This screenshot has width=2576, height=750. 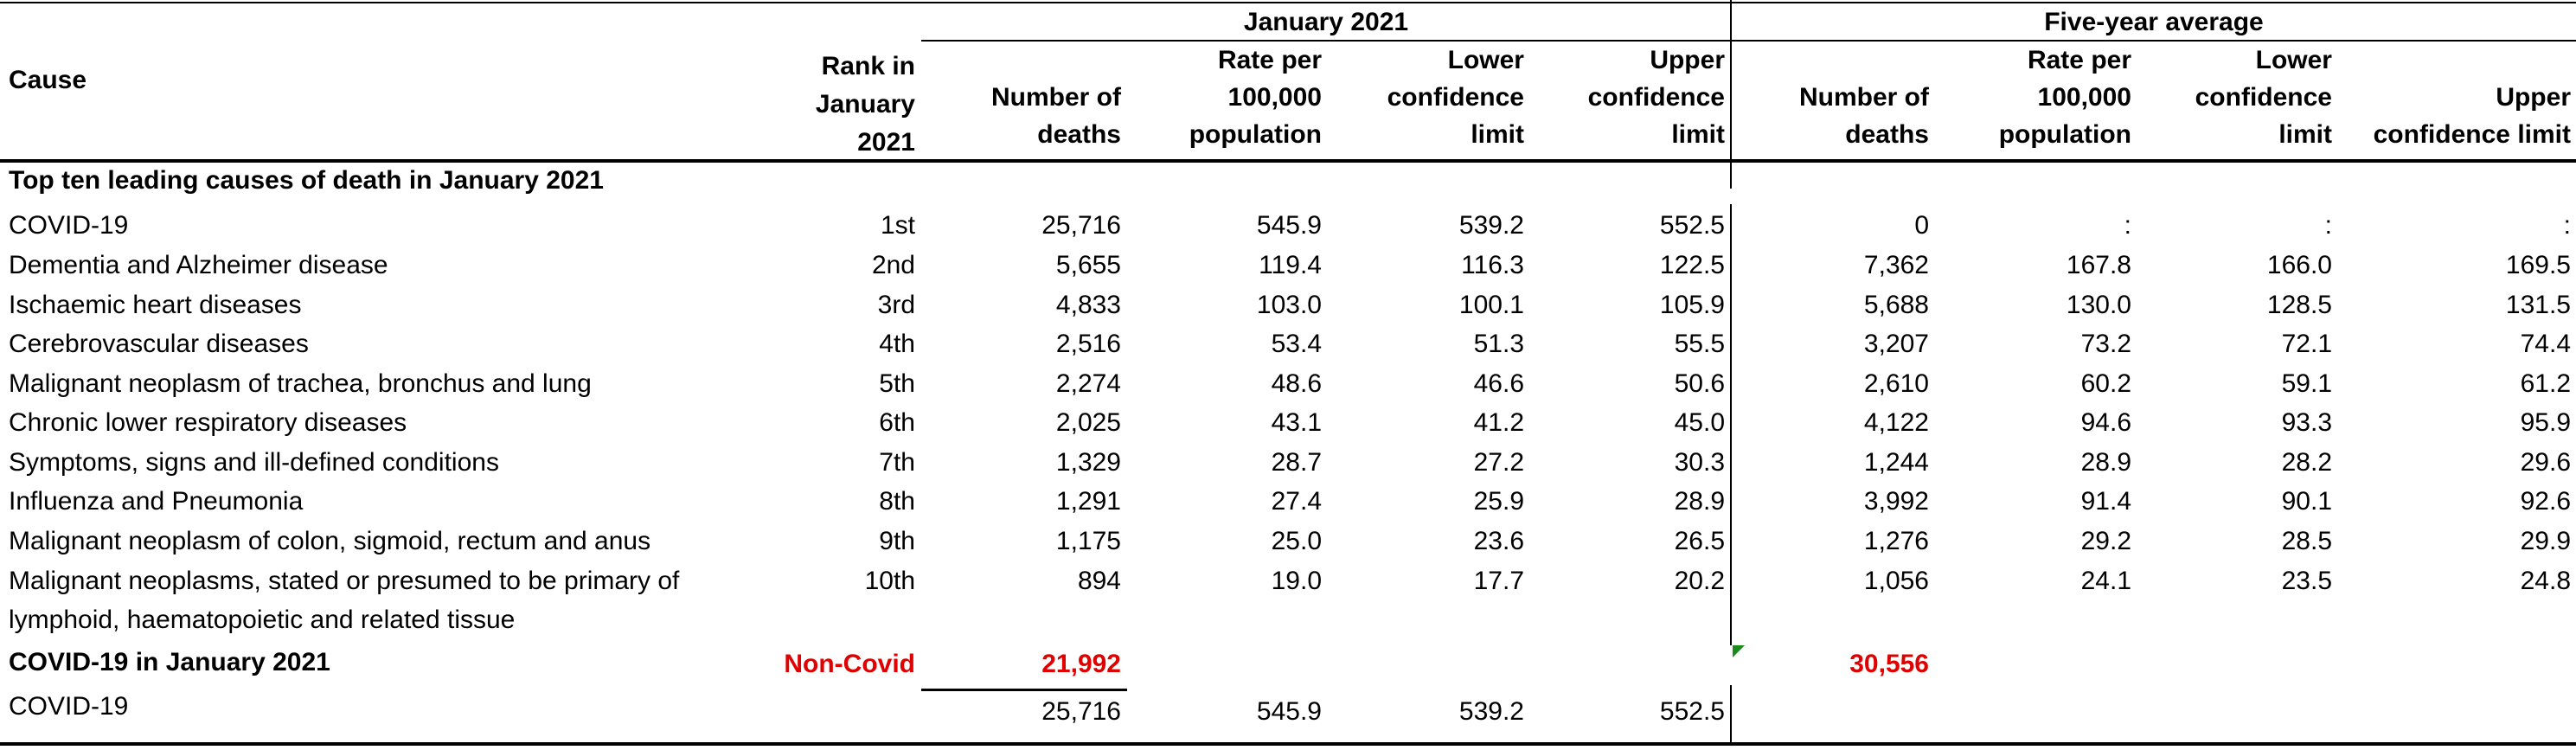 What do you see at coordinates (2305, 134) in the screenshot?
I see `five-col-header: limit` at bounding box center [2305, 134].